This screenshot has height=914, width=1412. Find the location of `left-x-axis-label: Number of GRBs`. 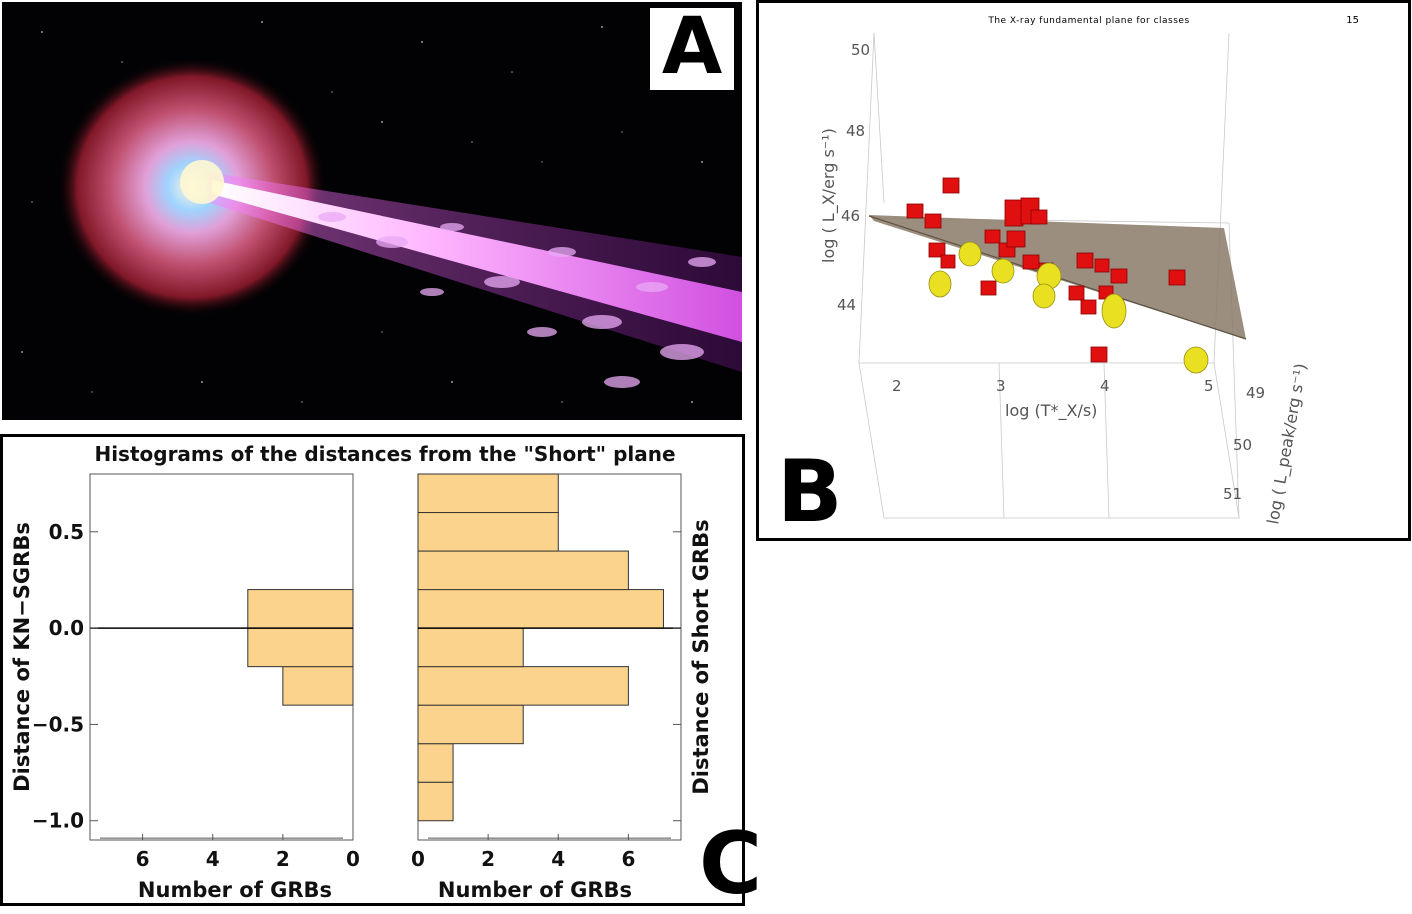

left-x-axis-label: Number of GRBs is located at coordinates (235, 890).